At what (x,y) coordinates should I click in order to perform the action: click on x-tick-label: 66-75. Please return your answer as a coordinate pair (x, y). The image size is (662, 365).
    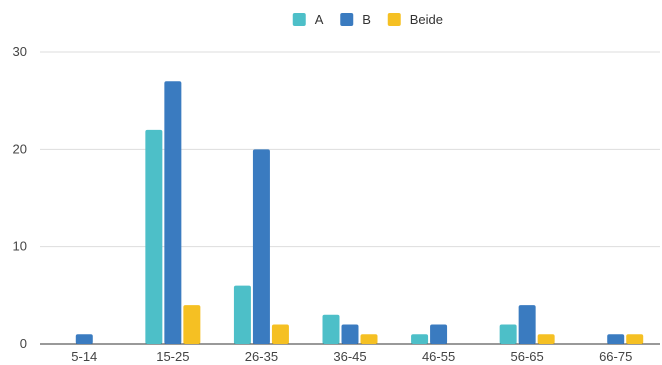
    Looking at the image, I should click on (615, 356).